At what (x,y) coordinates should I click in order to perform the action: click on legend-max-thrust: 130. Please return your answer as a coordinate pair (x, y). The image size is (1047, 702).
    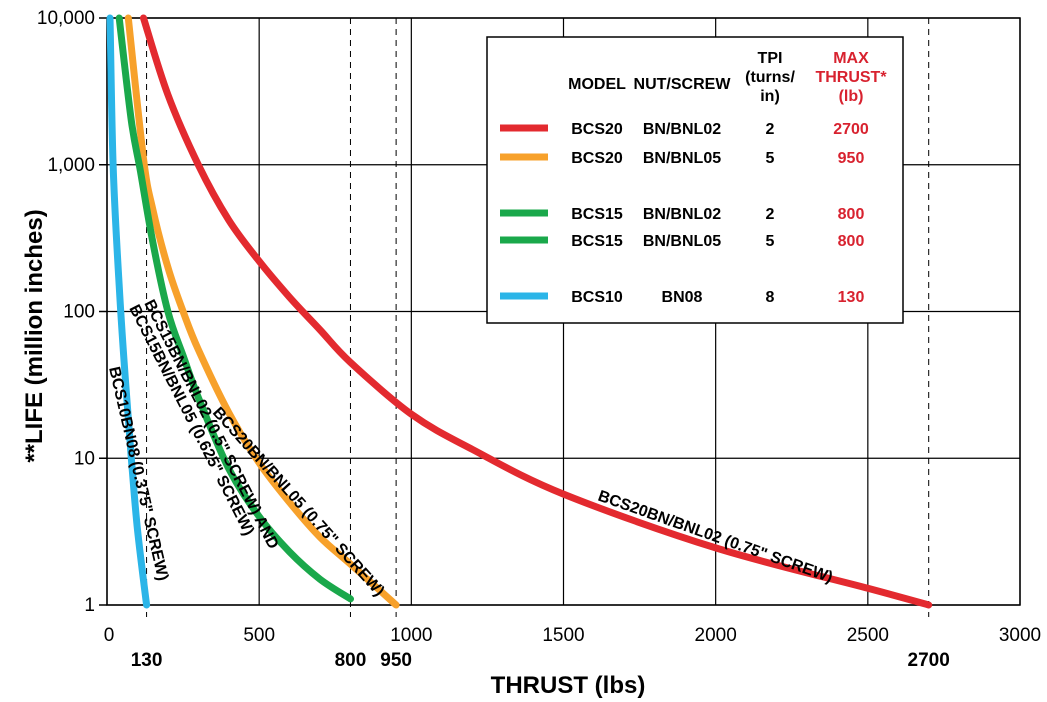
    Looking at the image, I should click on (851, 297).